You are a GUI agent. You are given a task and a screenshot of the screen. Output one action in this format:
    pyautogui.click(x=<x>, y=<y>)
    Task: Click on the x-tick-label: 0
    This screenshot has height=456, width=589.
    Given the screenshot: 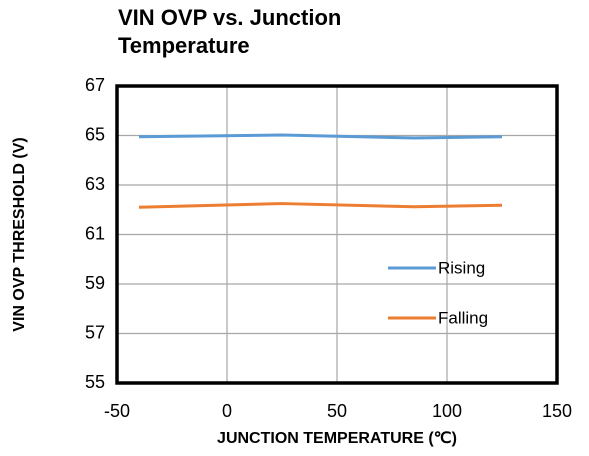 What is the action you would take?
    pyautogui.click(x=227, y=411)
    